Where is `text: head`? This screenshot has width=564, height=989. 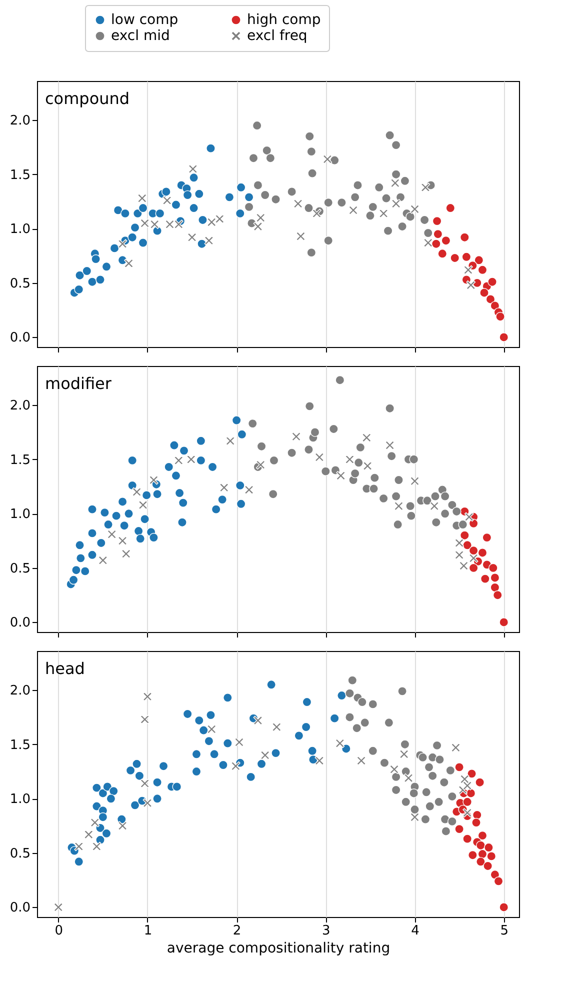
text: head is located at coordinates (65, 668).